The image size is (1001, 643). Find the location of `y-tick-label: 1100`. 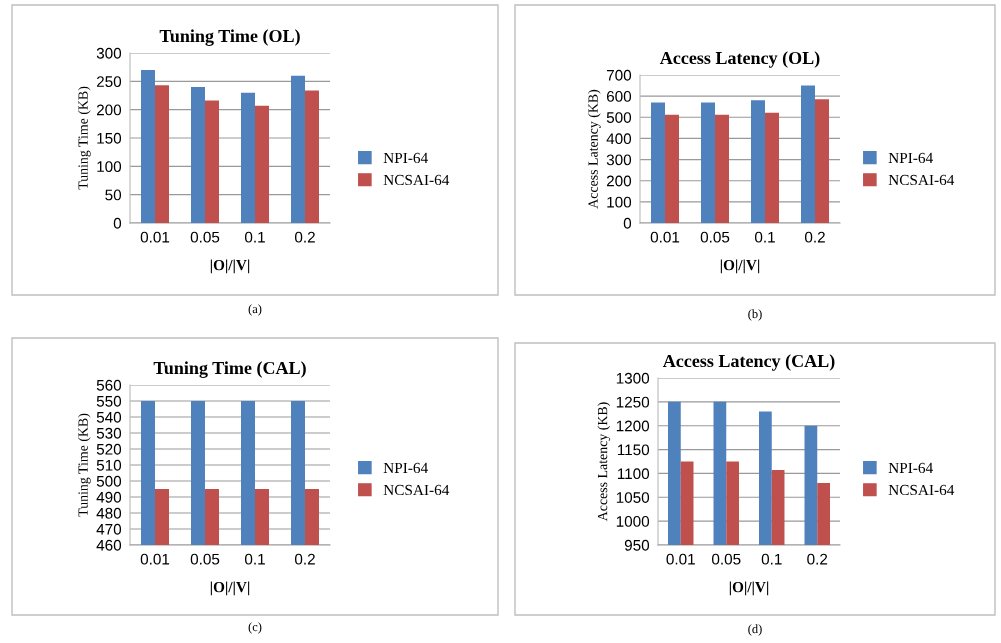

y-tick-label: 1100 is located at coordinates (633, 474).